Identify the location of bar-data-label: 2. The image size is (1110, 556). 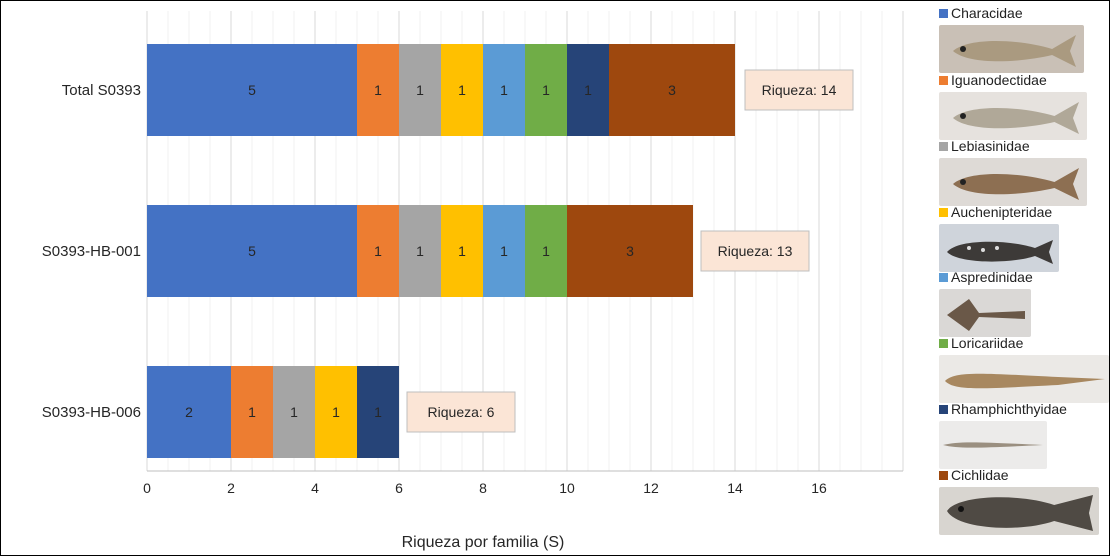
(189, 412).